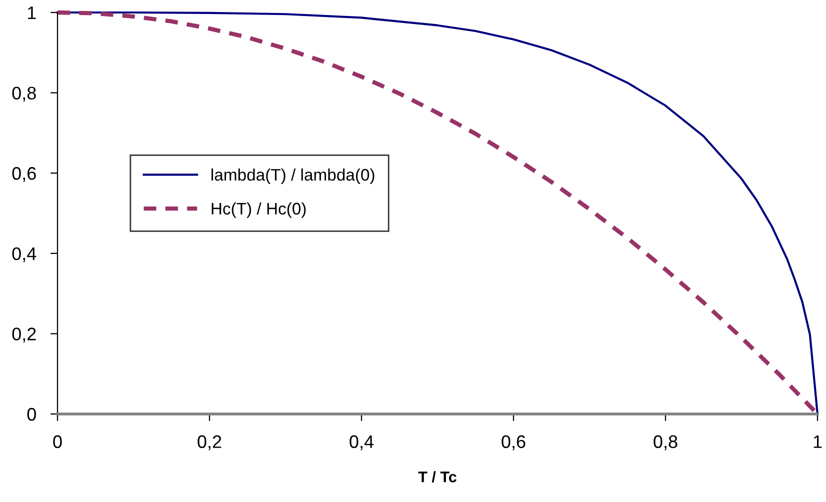 The image size is (826, 502). I want to click on x-tick-label: 0,4, so click(362, 442).